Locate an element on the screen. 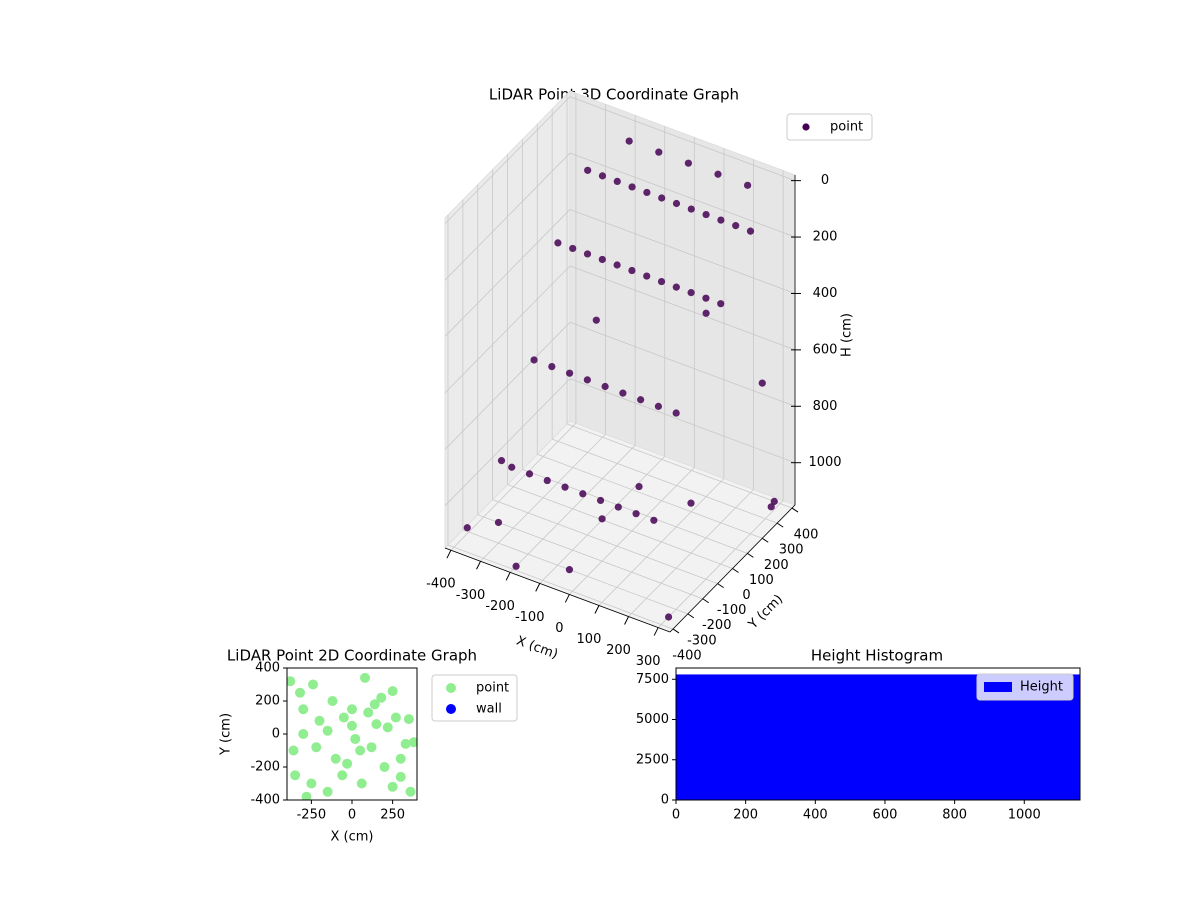 This screenshot has width=1200, height=900. x-tick-label: 0 is located at coordinates (676, 815).